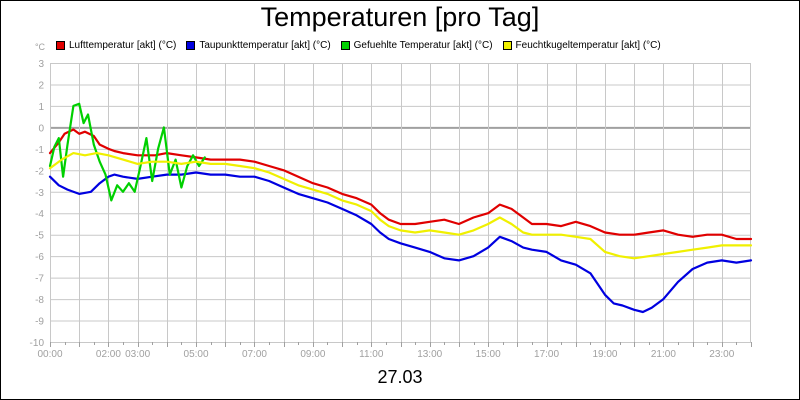  Describe the element at coordinates (663, 354) in the screenshot. I see `x-tick-label: 21:00` at that location.